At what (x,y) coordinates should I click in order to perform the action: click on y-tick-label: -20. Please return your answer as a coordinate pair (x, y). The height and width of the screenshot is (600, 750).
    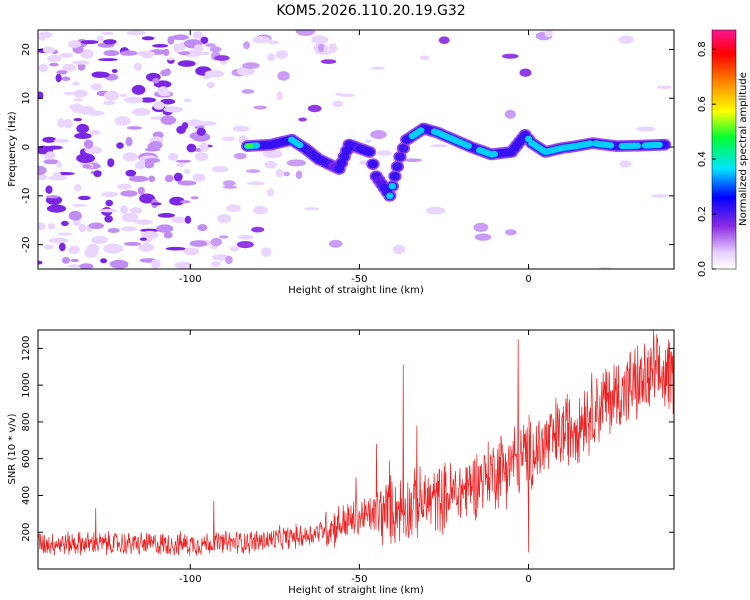
    Looking at the image, I should click on (26, 244).